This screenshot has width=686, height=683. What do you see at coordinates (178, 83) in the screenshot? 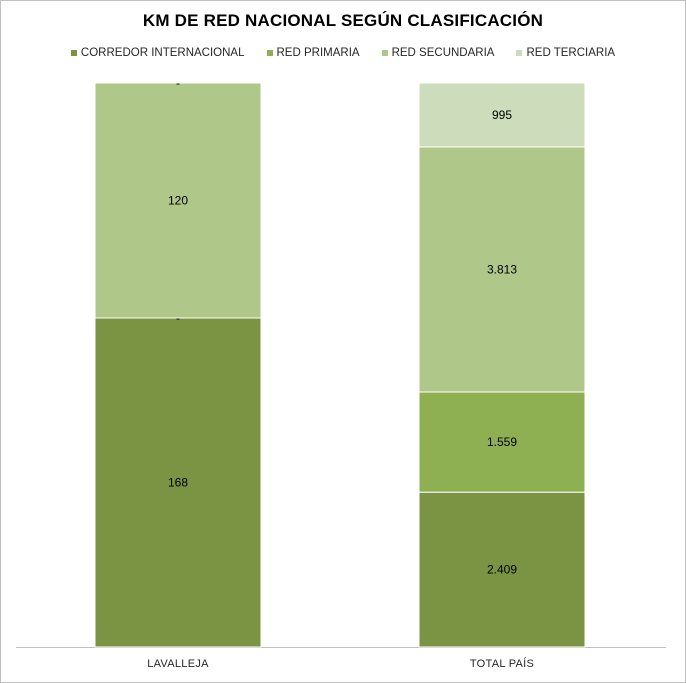
I see `data-label-lavalleja-red-terciaria: -` at bounding box center [178, 83].